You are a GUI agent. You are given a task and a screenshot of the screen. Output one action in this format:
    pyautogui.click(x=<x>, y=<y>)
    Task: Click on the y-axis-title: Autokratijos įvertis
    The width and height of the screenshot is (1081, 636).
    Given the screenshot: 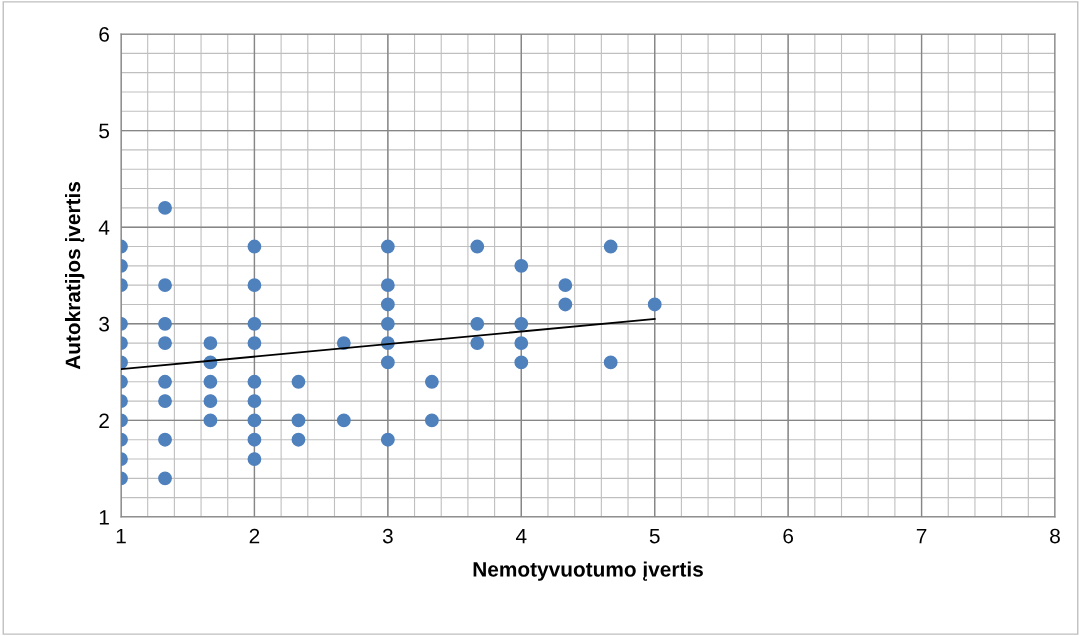 What is the action you would take?
    pyautogui.click(x=74, y=275)
    